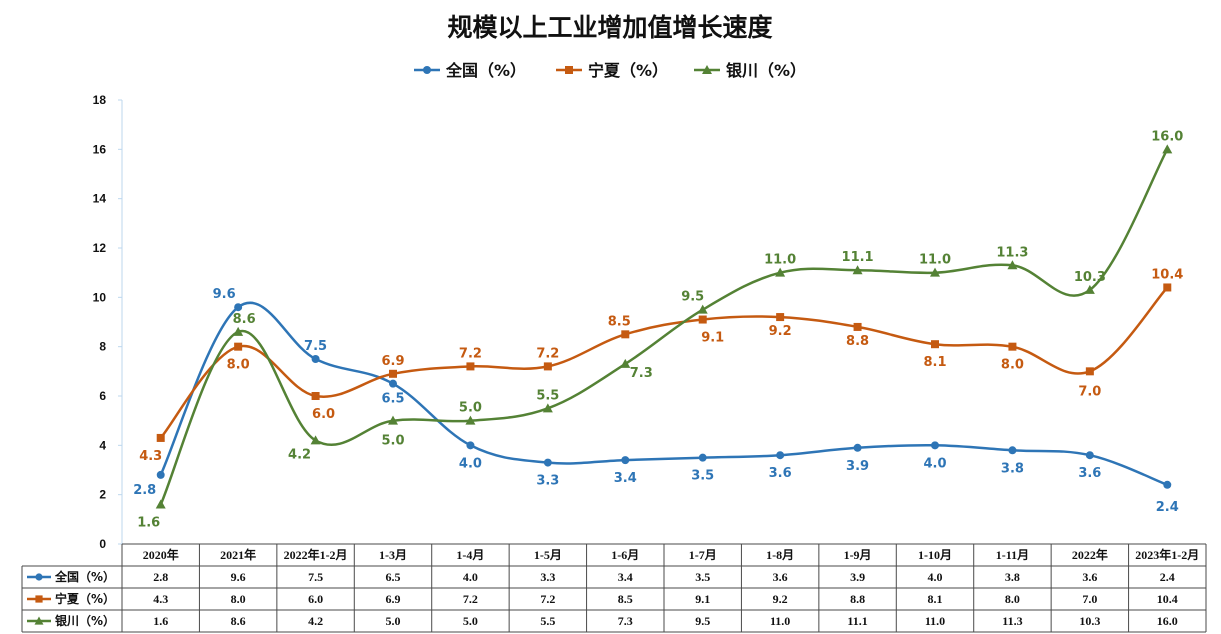 This screenshot has height=634, width=1221. What do you see at coordinates (150, 456) in the screenshot?
I see `data-label: 4.3` at bounding box center [150, 456].